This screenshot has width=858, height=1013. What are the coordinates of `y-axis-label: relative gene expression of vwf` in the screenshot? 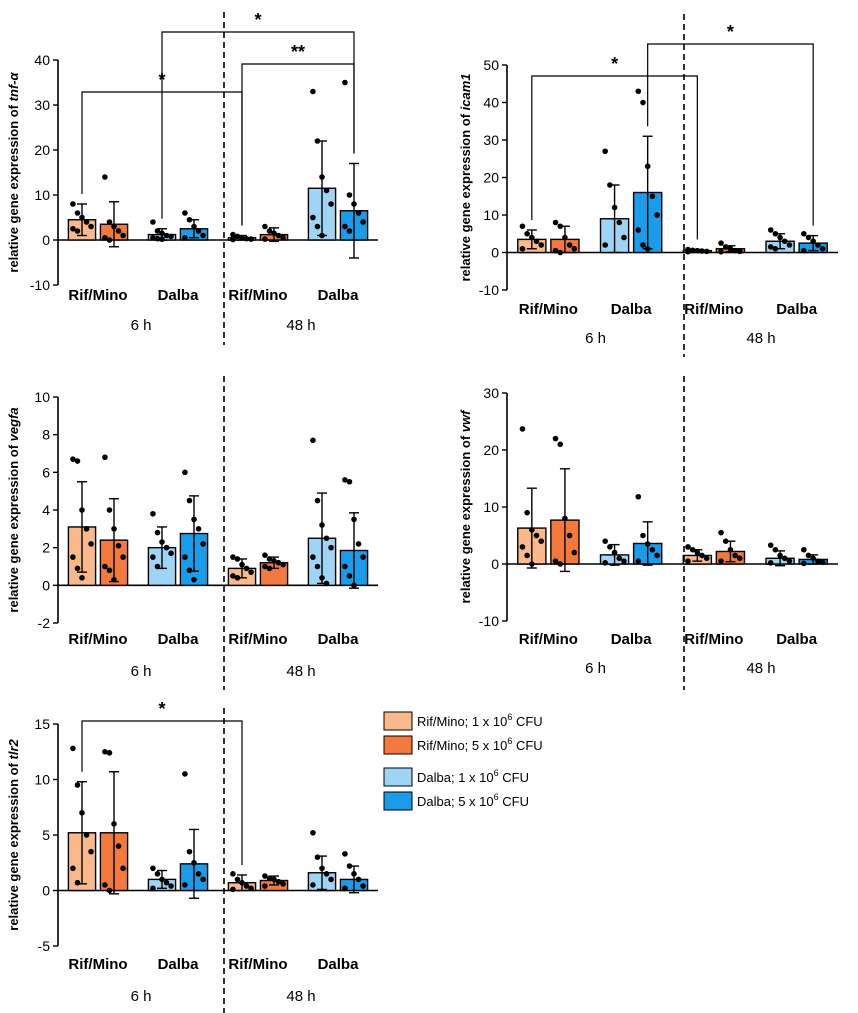 It's located at (465, 506).